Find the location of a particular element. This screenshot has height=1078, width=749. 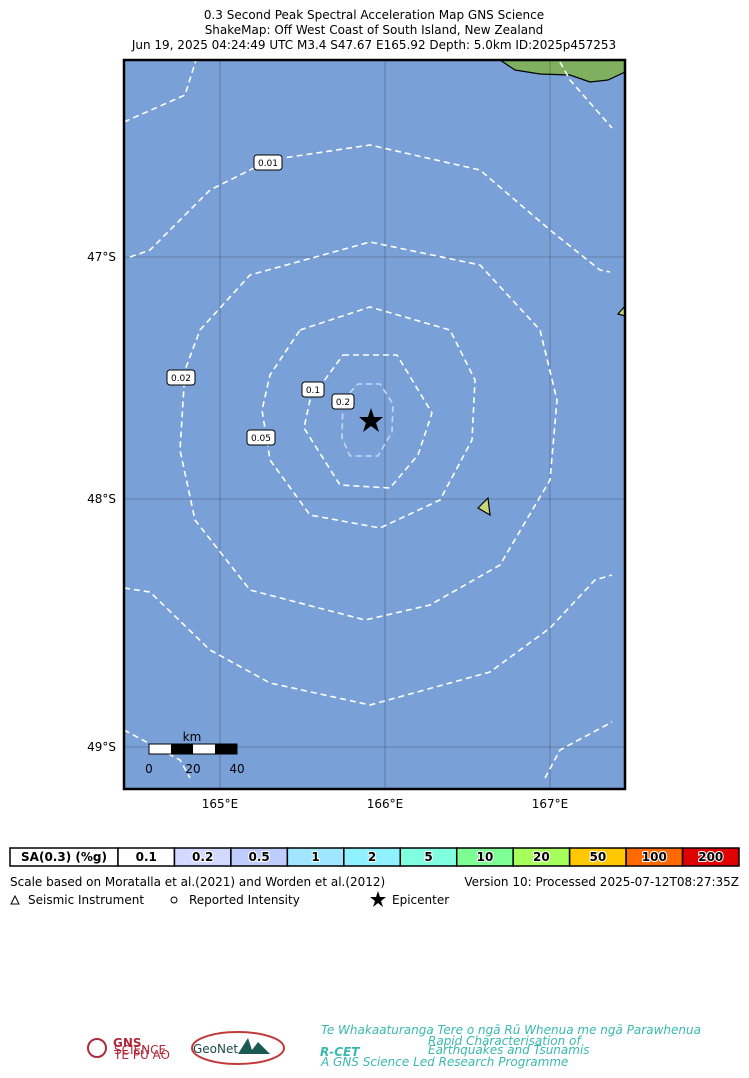

gns-text: GNS is located at coordinates (127, 1043).